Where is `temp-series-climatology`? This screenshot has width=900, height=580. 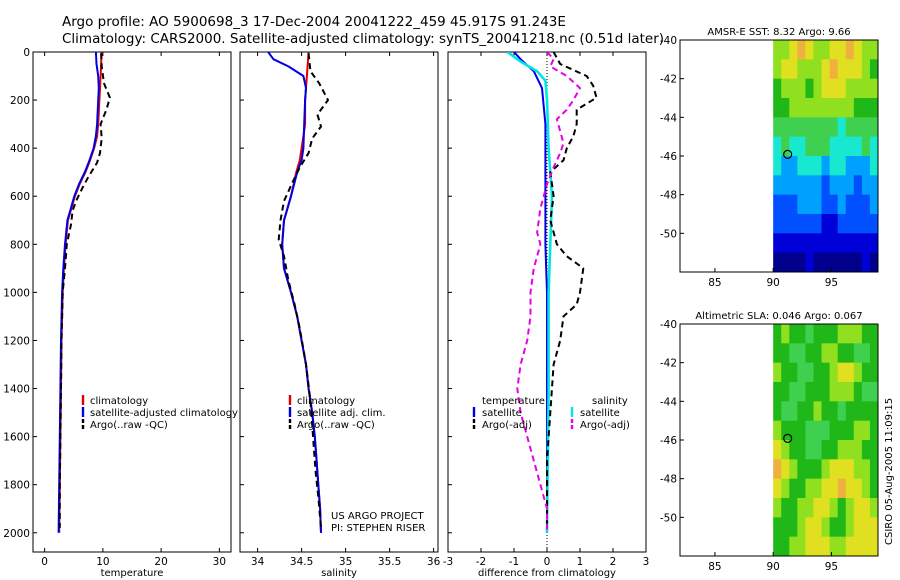
temp-series-climatology is located at coordinates (80, 292).